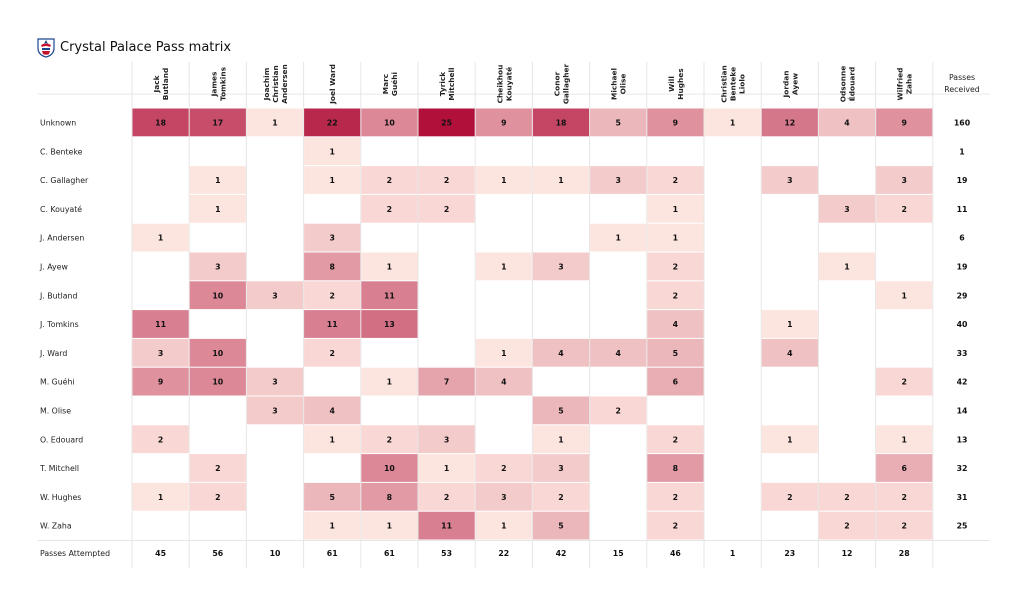 The width and height of the screenshot is (1024, 602). I want to click on row-label: O. Edouard, so click(61, 439).